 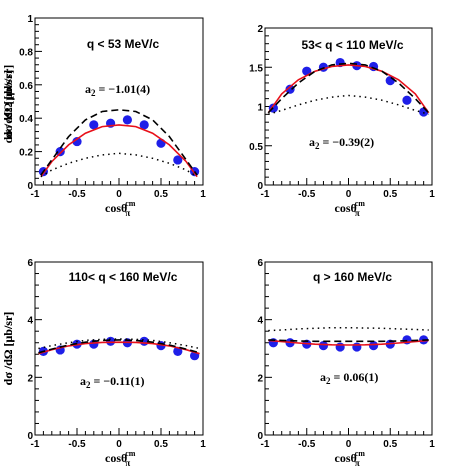 I want to click on fit-annotation: a2 = 0.06(1), so click(x=349, y=378).